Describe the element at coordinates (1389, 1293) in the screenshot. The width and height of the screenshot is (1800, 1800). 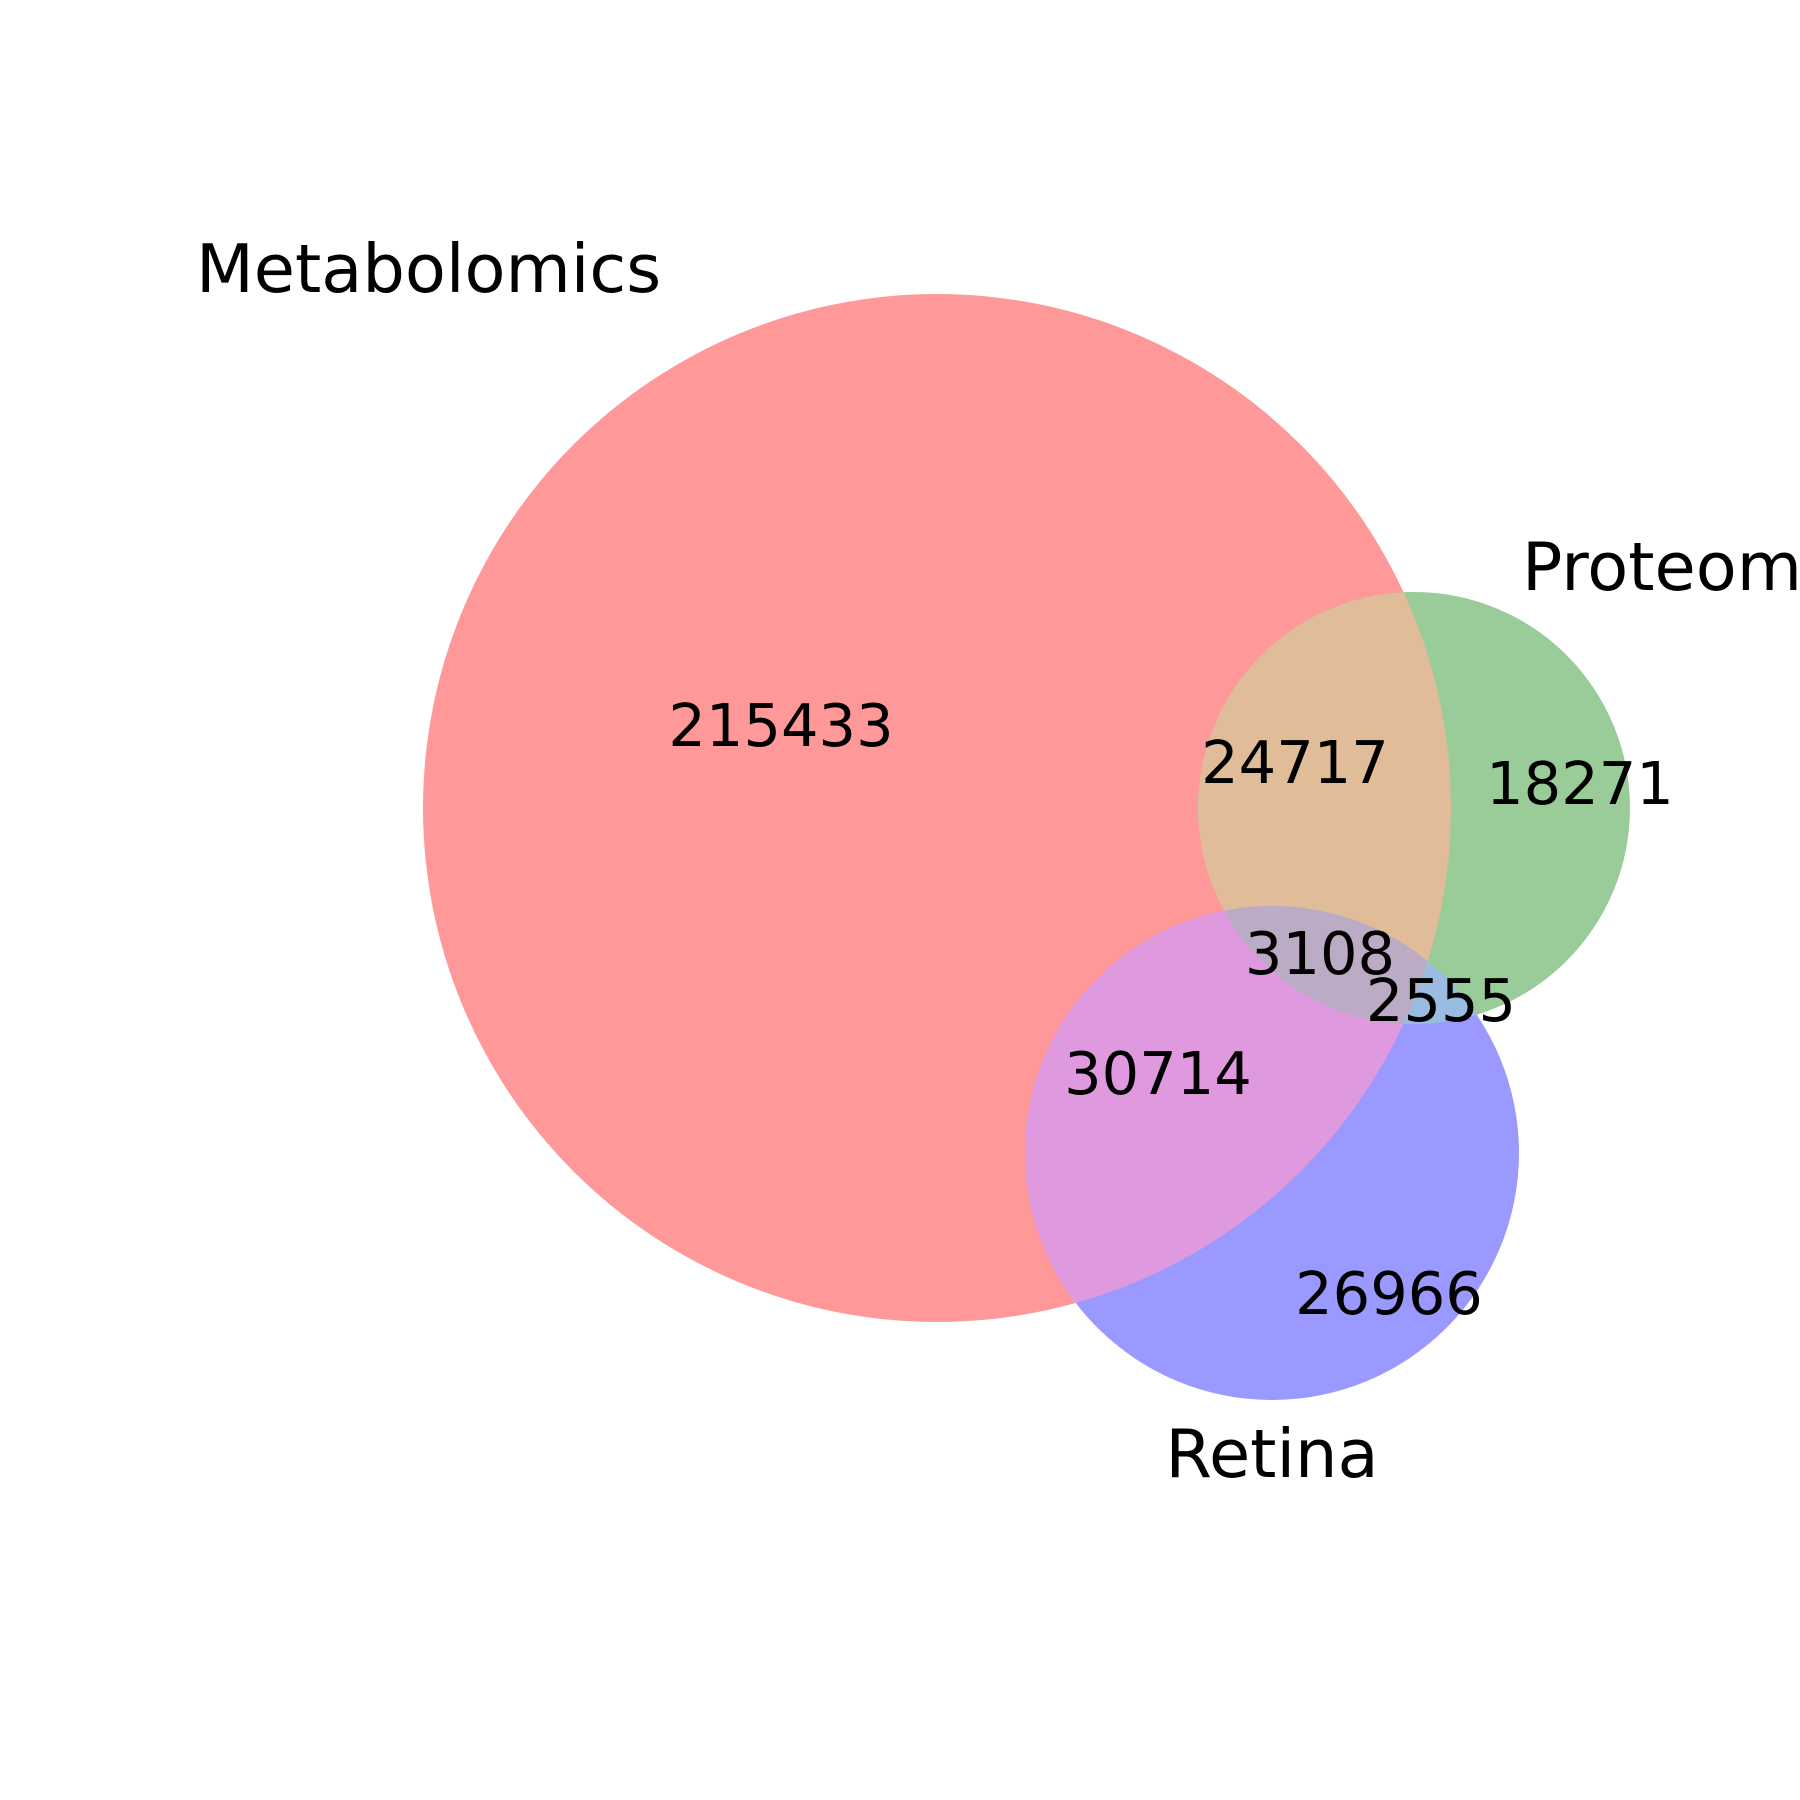
I see `retina-only-count: 26966` at that location.